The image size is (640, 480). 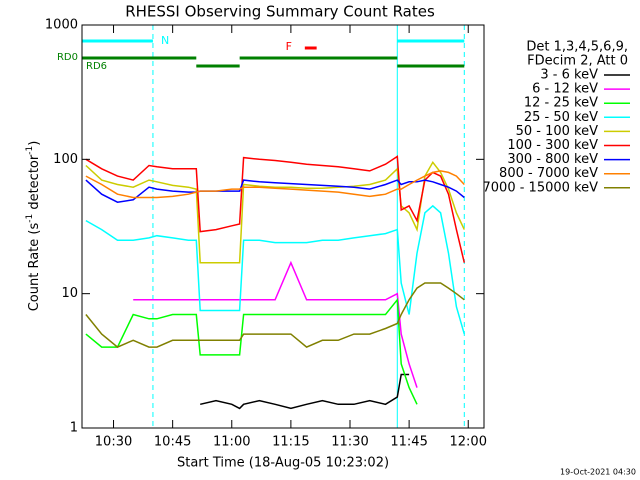 I want to click on y-tick-label: 1, so click(x=74, y=428).